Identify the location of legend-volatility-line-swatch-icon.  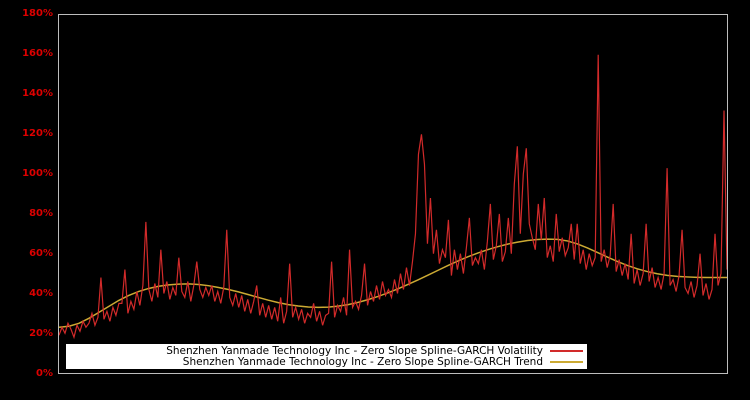
(566, 351).